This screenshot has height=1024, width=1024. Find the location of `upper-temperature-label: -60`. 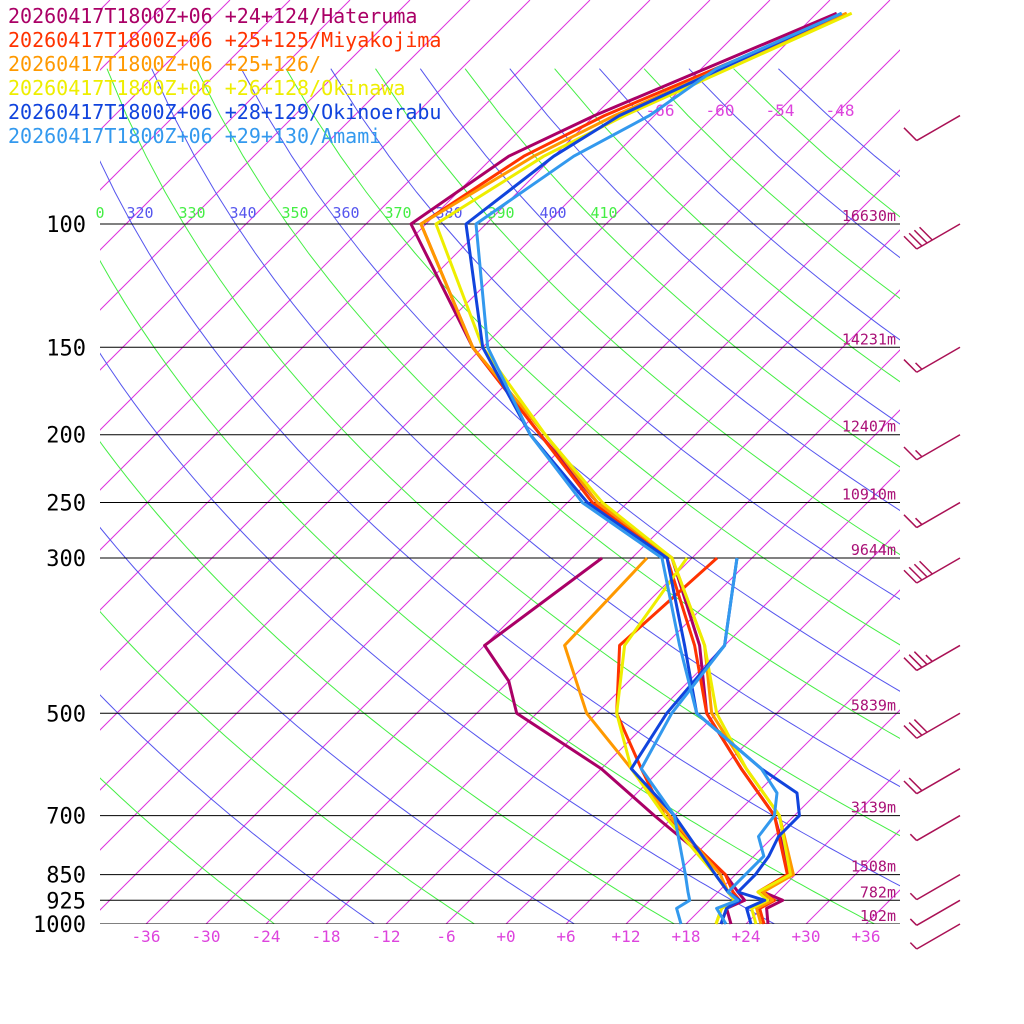

upper-temperature-label: -60 is located at coordinates (720, 110).